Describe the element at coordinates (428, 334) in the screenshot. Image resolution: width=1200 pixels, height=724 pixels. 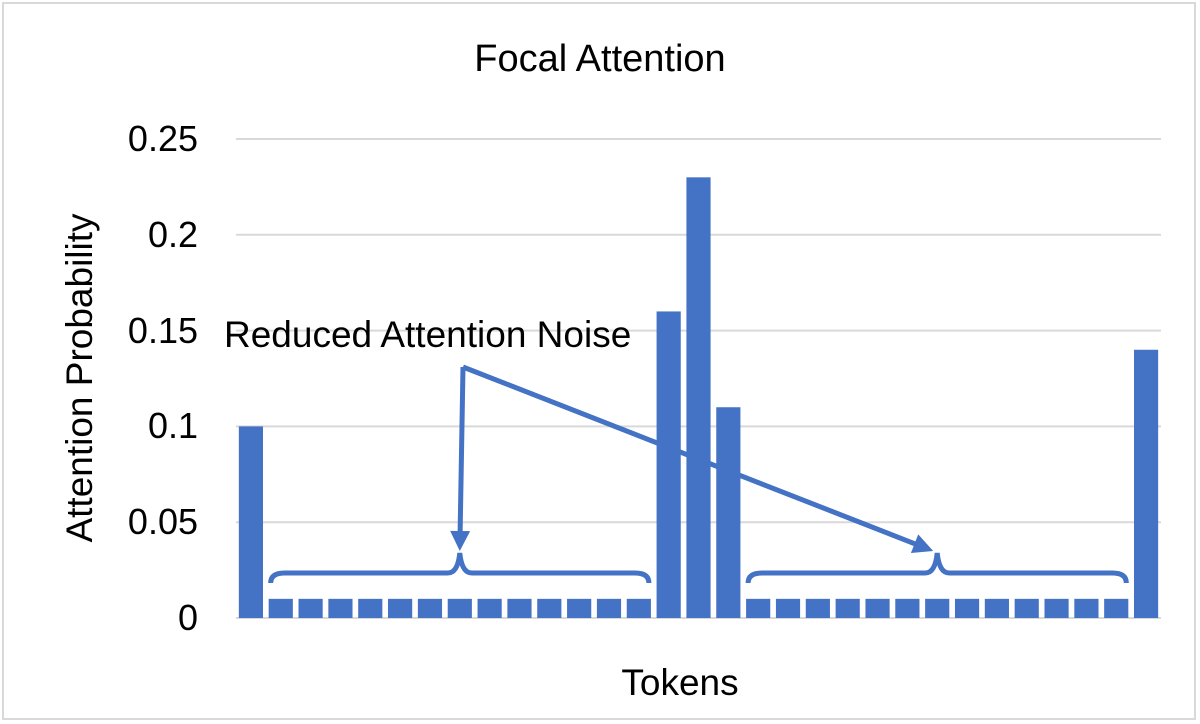
I see `annotation-label: Reduced Attention Noise` at that location.